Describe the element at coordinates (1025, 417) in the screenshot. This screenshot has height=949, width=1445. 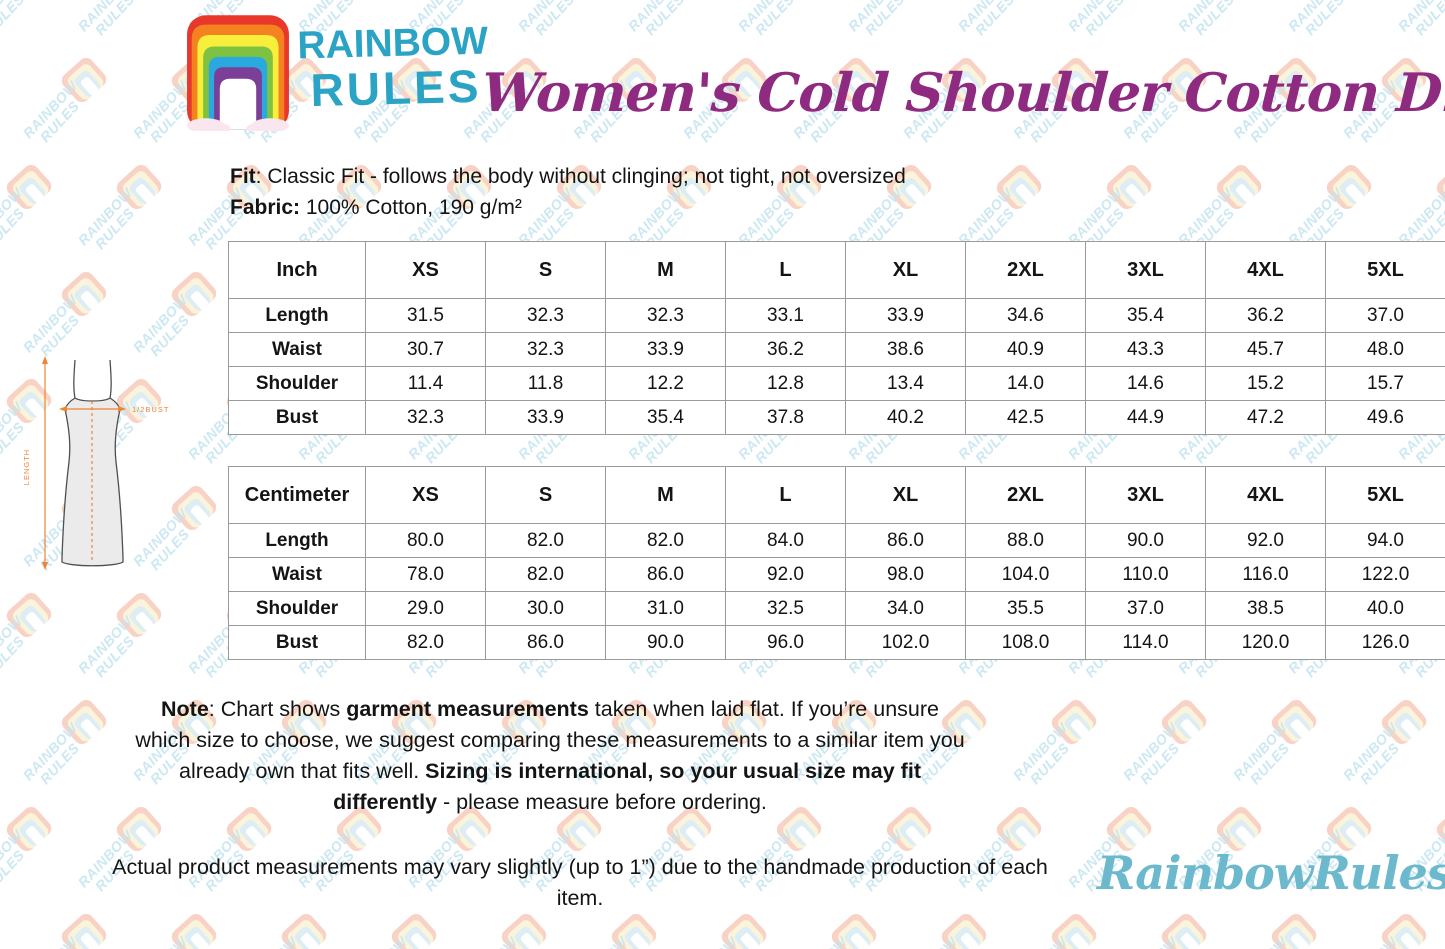
I see `measurement-value-cell: 42.5` at that location.